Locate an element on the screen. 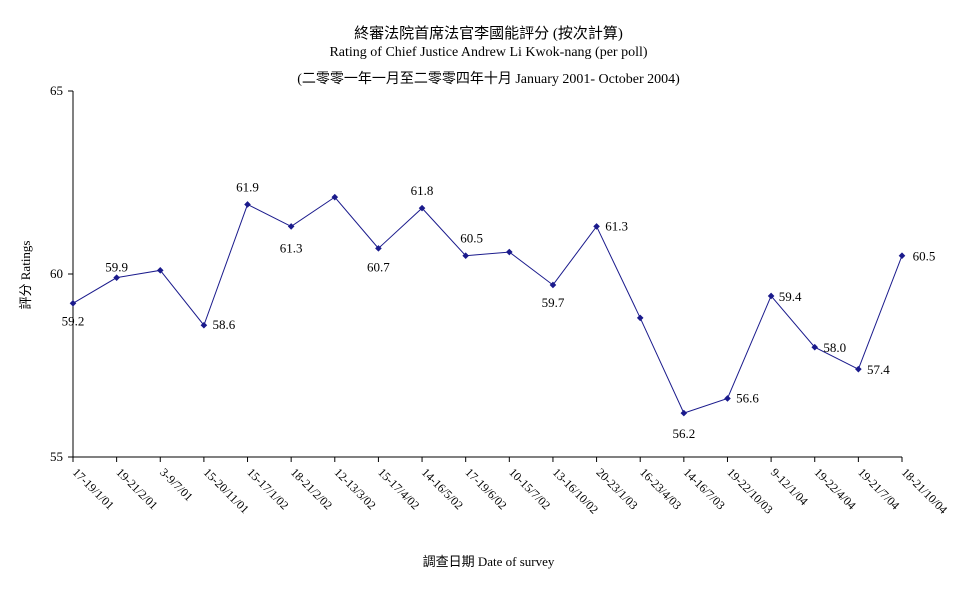  x-tick-label: 18-21/2/02 is located at coordinates (311, 488).